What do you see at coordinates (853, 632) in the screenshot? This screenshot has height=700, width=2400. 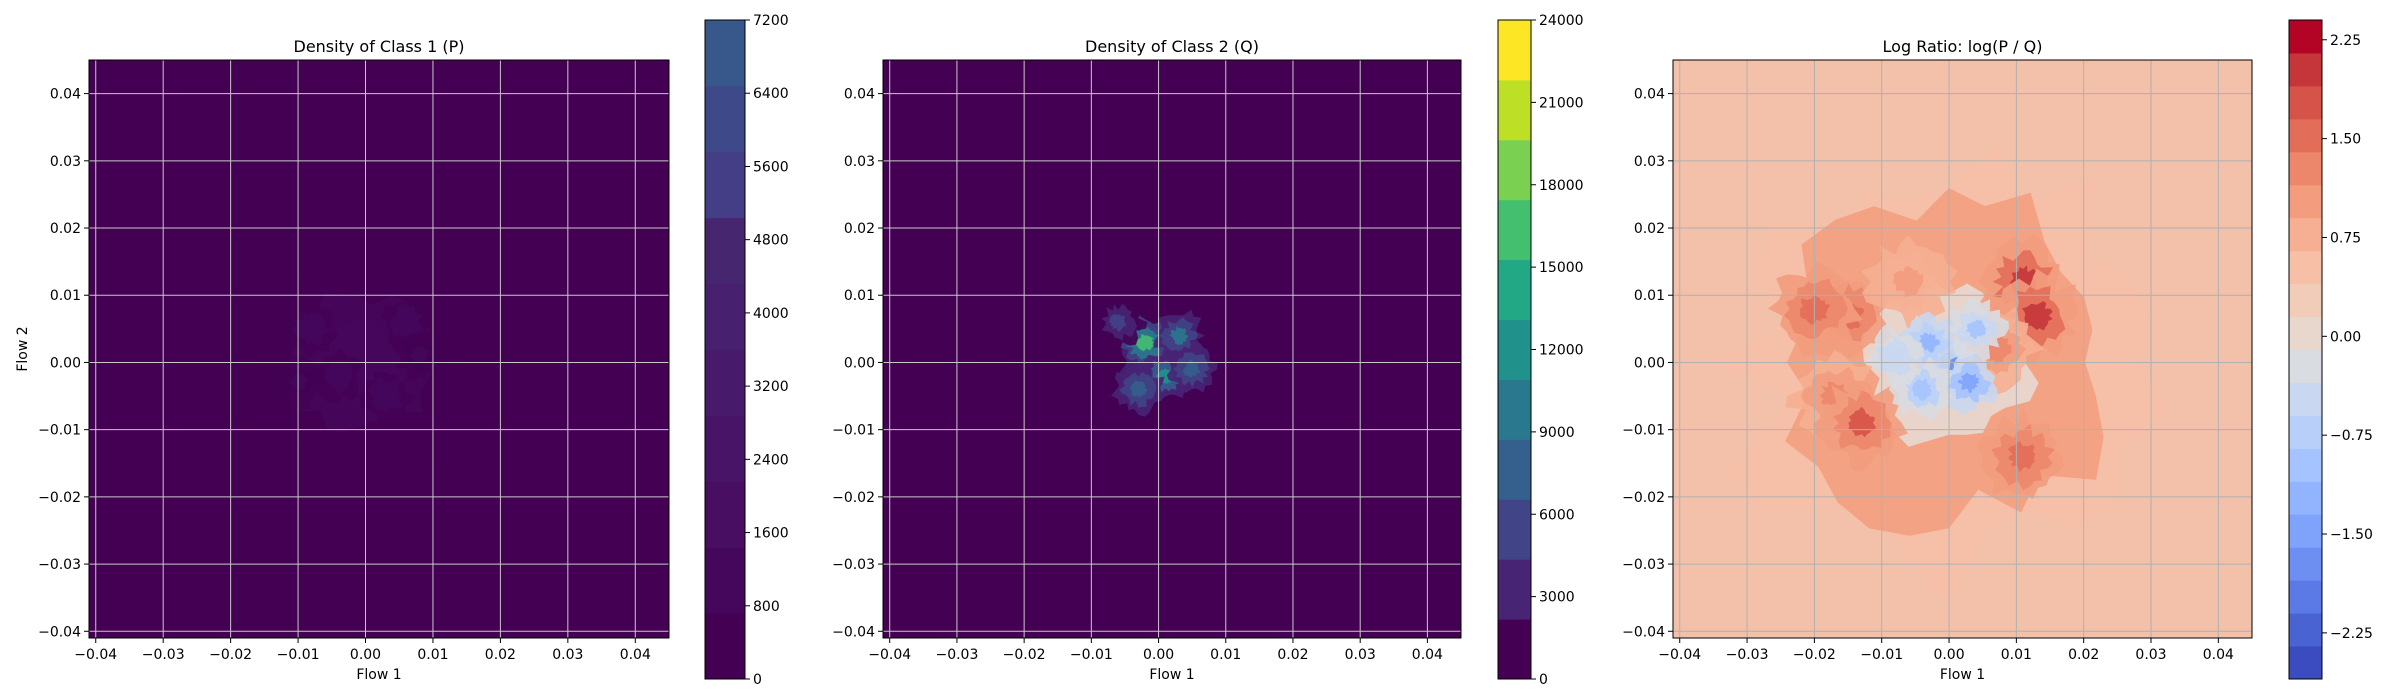 I see `y-tick-label: −0.04` at bounding box center [853, 632].